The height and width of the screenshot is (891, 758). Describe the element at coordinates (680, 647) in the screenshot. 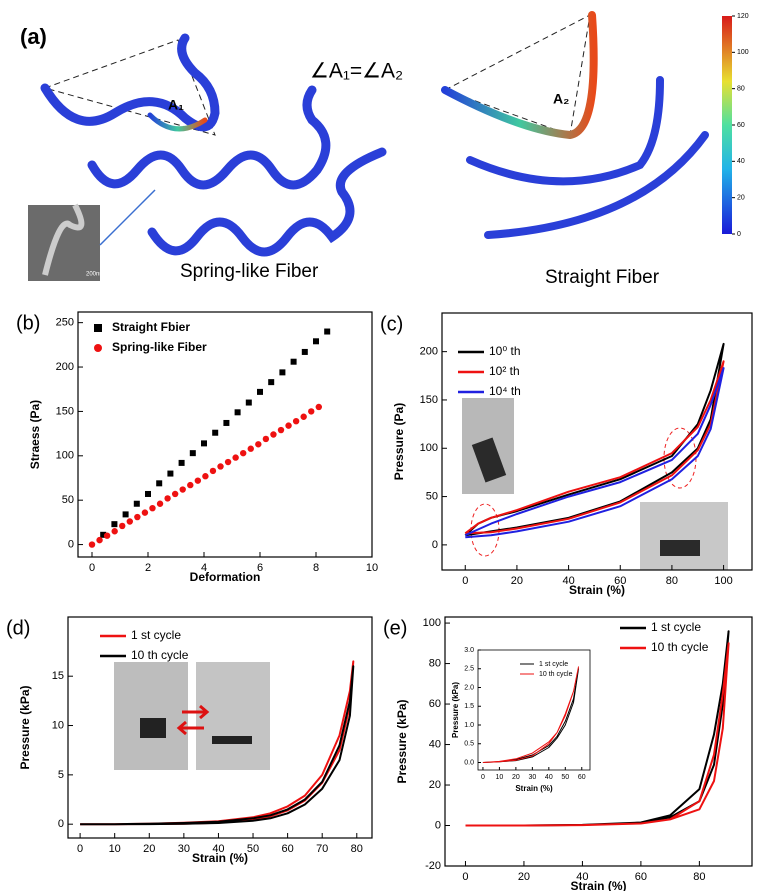

I see `legend-label: 10 th cycle` at that location.